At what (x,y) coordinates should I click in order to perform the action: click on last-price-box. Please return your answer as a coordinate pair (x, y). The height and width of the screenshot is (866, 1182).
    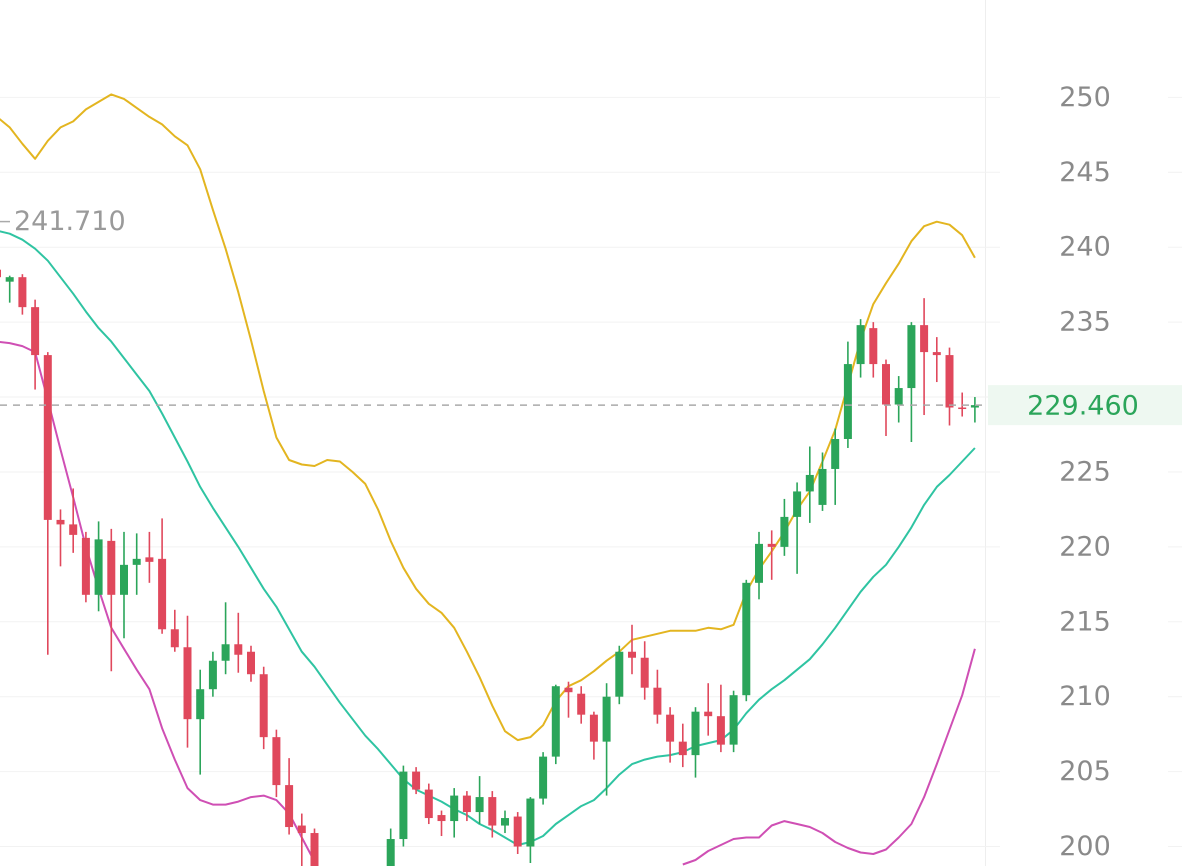
    Looking at the image, I should click on (1085, 405).